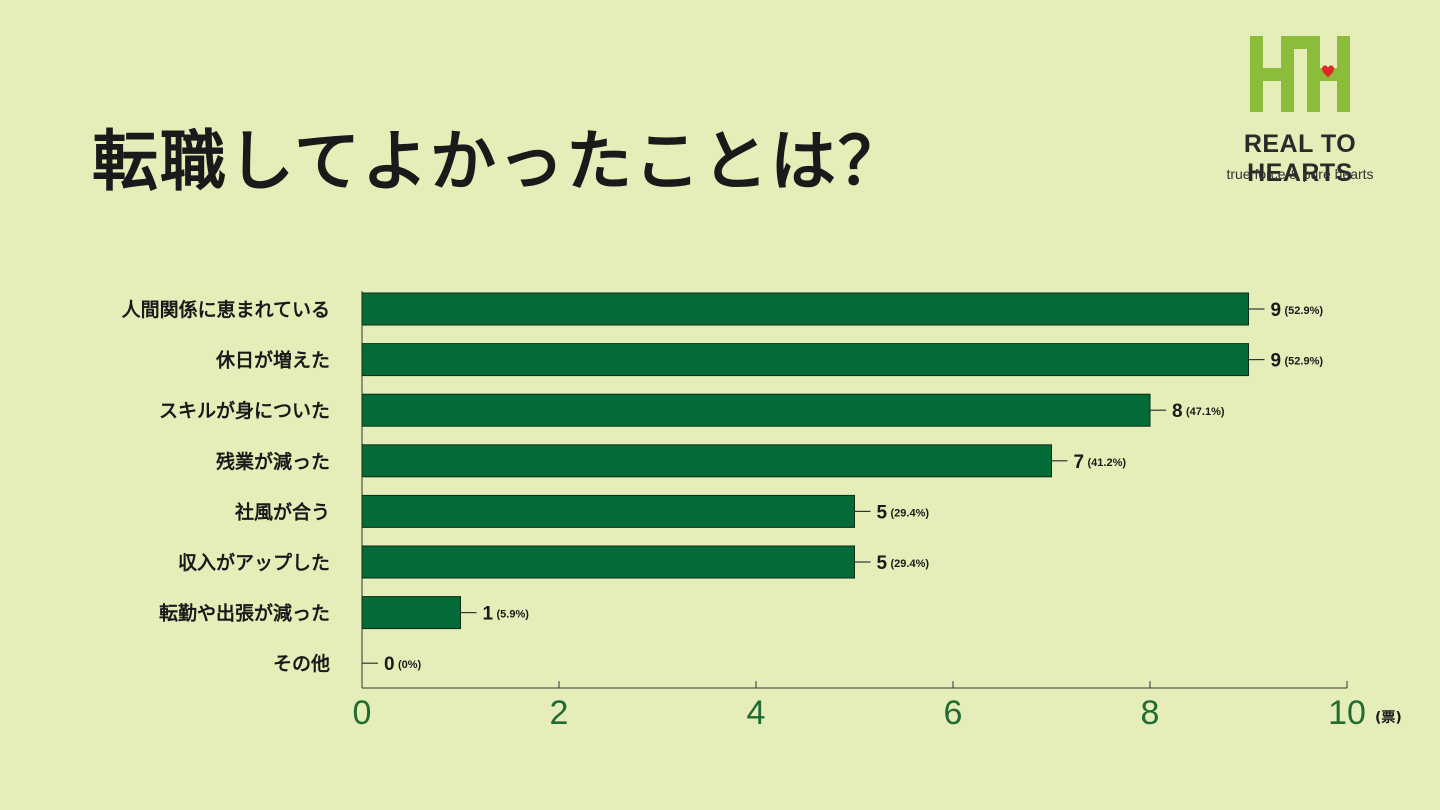 Image resolution: width=1440 pixels, height=810 pixels. What do you see at coordinates (499, 161) in the screenshot?
I see `page-title: 転職してよかったことは？` at bounding box center [499, 161].